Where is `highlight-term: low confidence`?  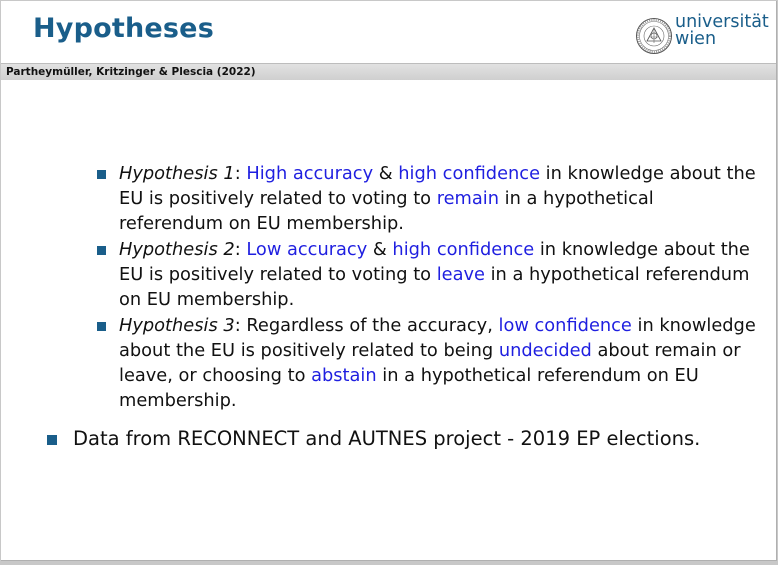 highlight-term: low confidence is located at coordinates (565, 325).